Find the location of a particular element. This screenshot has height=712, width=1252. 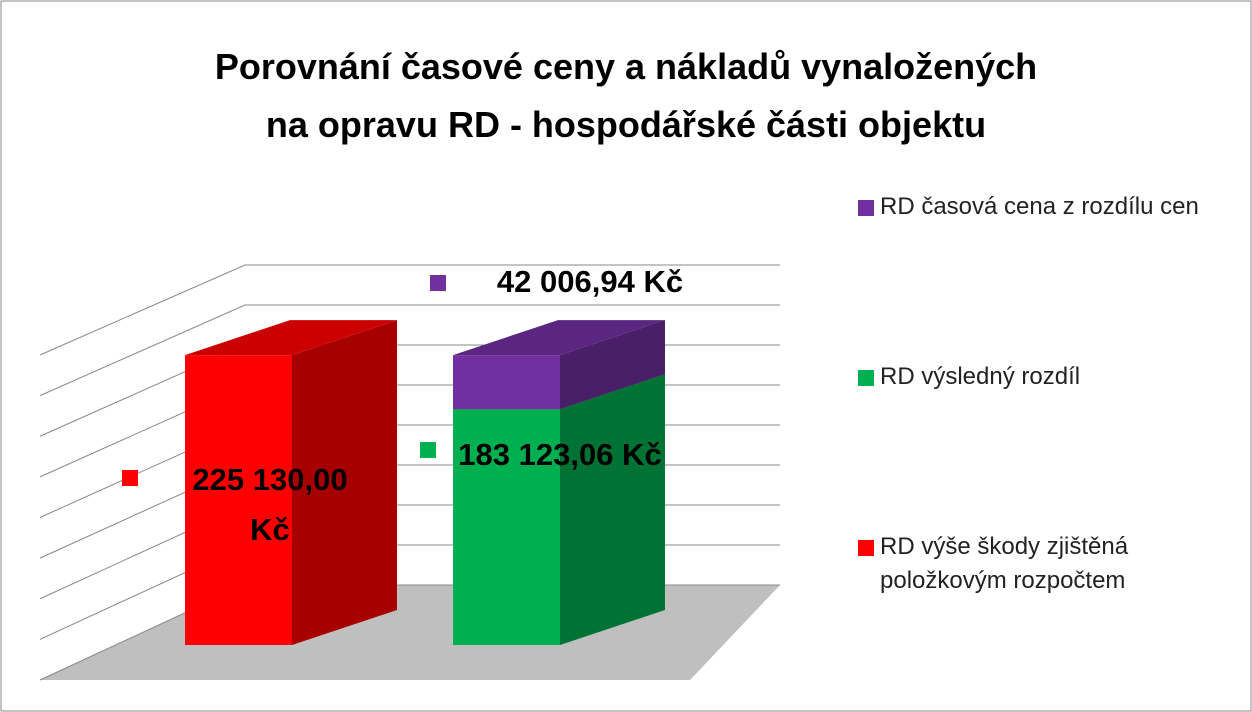

legend-label: RD časová cena z rozdílu cen is located at coordinates (1039, 206).